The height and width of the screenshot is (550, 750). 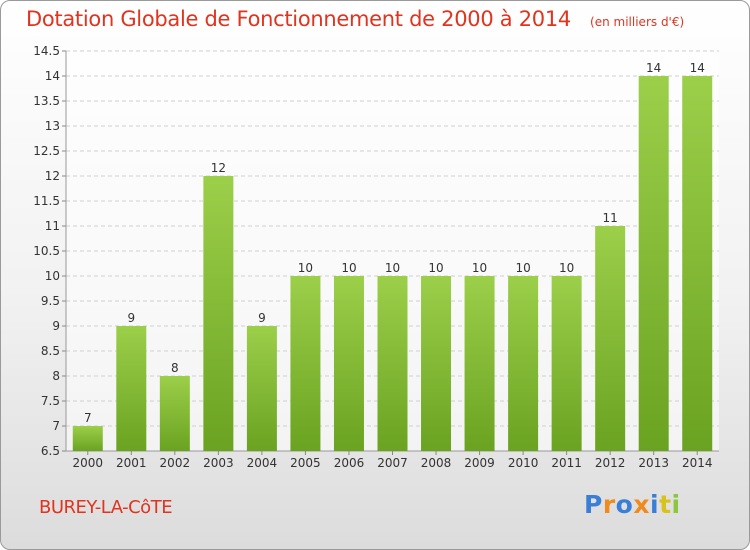 I want to click on x-tick-label: 2003, so click(x=218, y=463).